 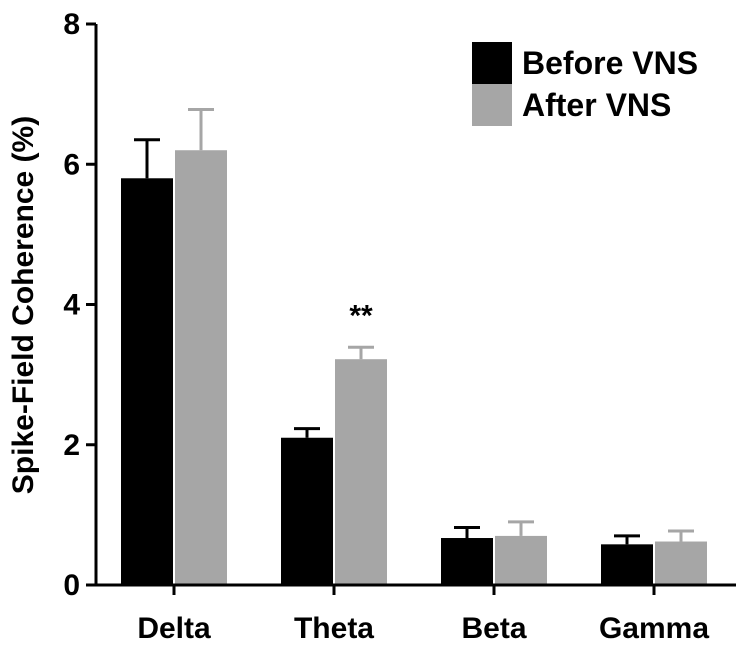 I want to click on bar-after-vns-gamma, so click(x=681, y=563).